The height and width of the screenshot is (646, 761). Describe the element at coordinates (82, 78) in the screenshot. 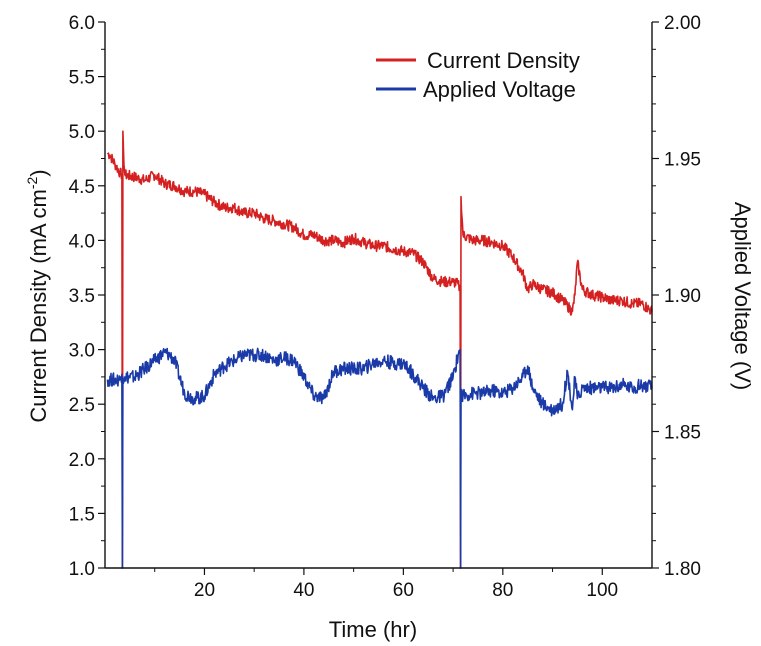

I see `y-left-tick-label: 5.5` at that location.